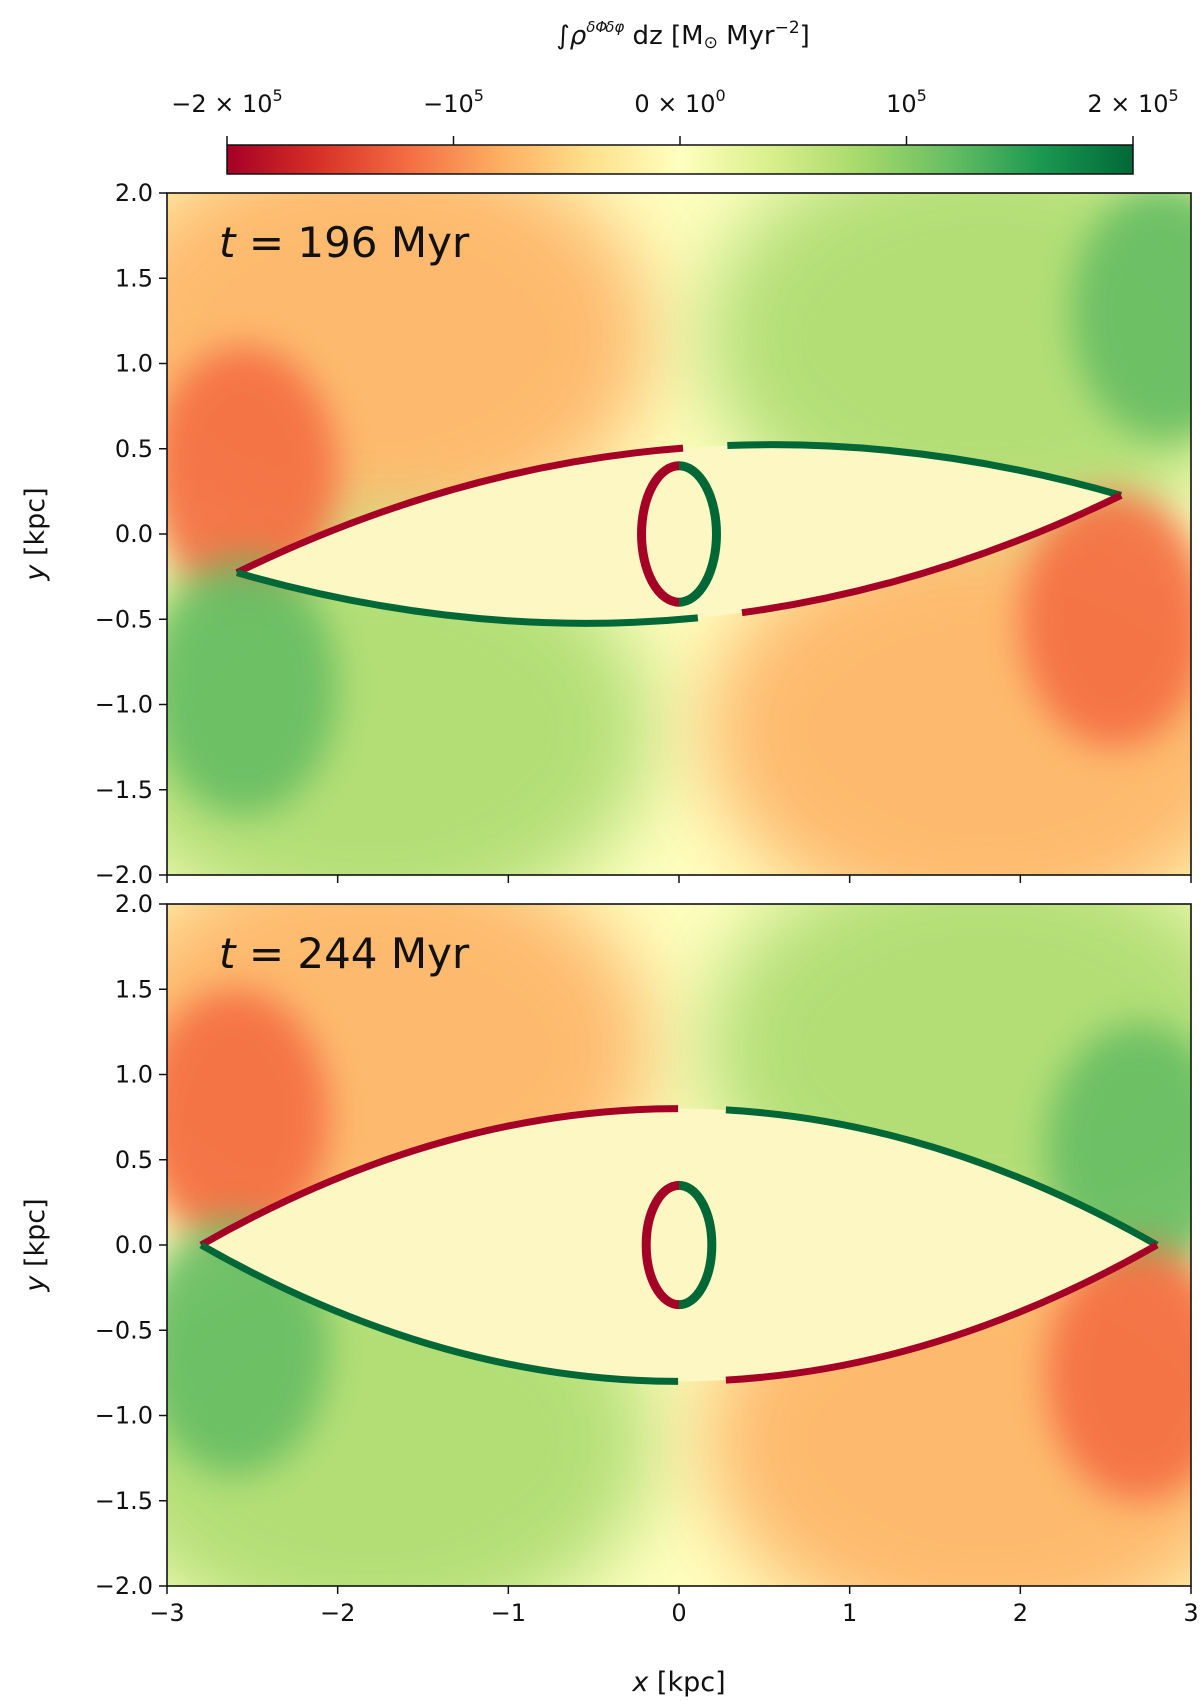 The image size is (1200, 1701). I want to click on colorbar-tick-label: −105, so click(453, 102).